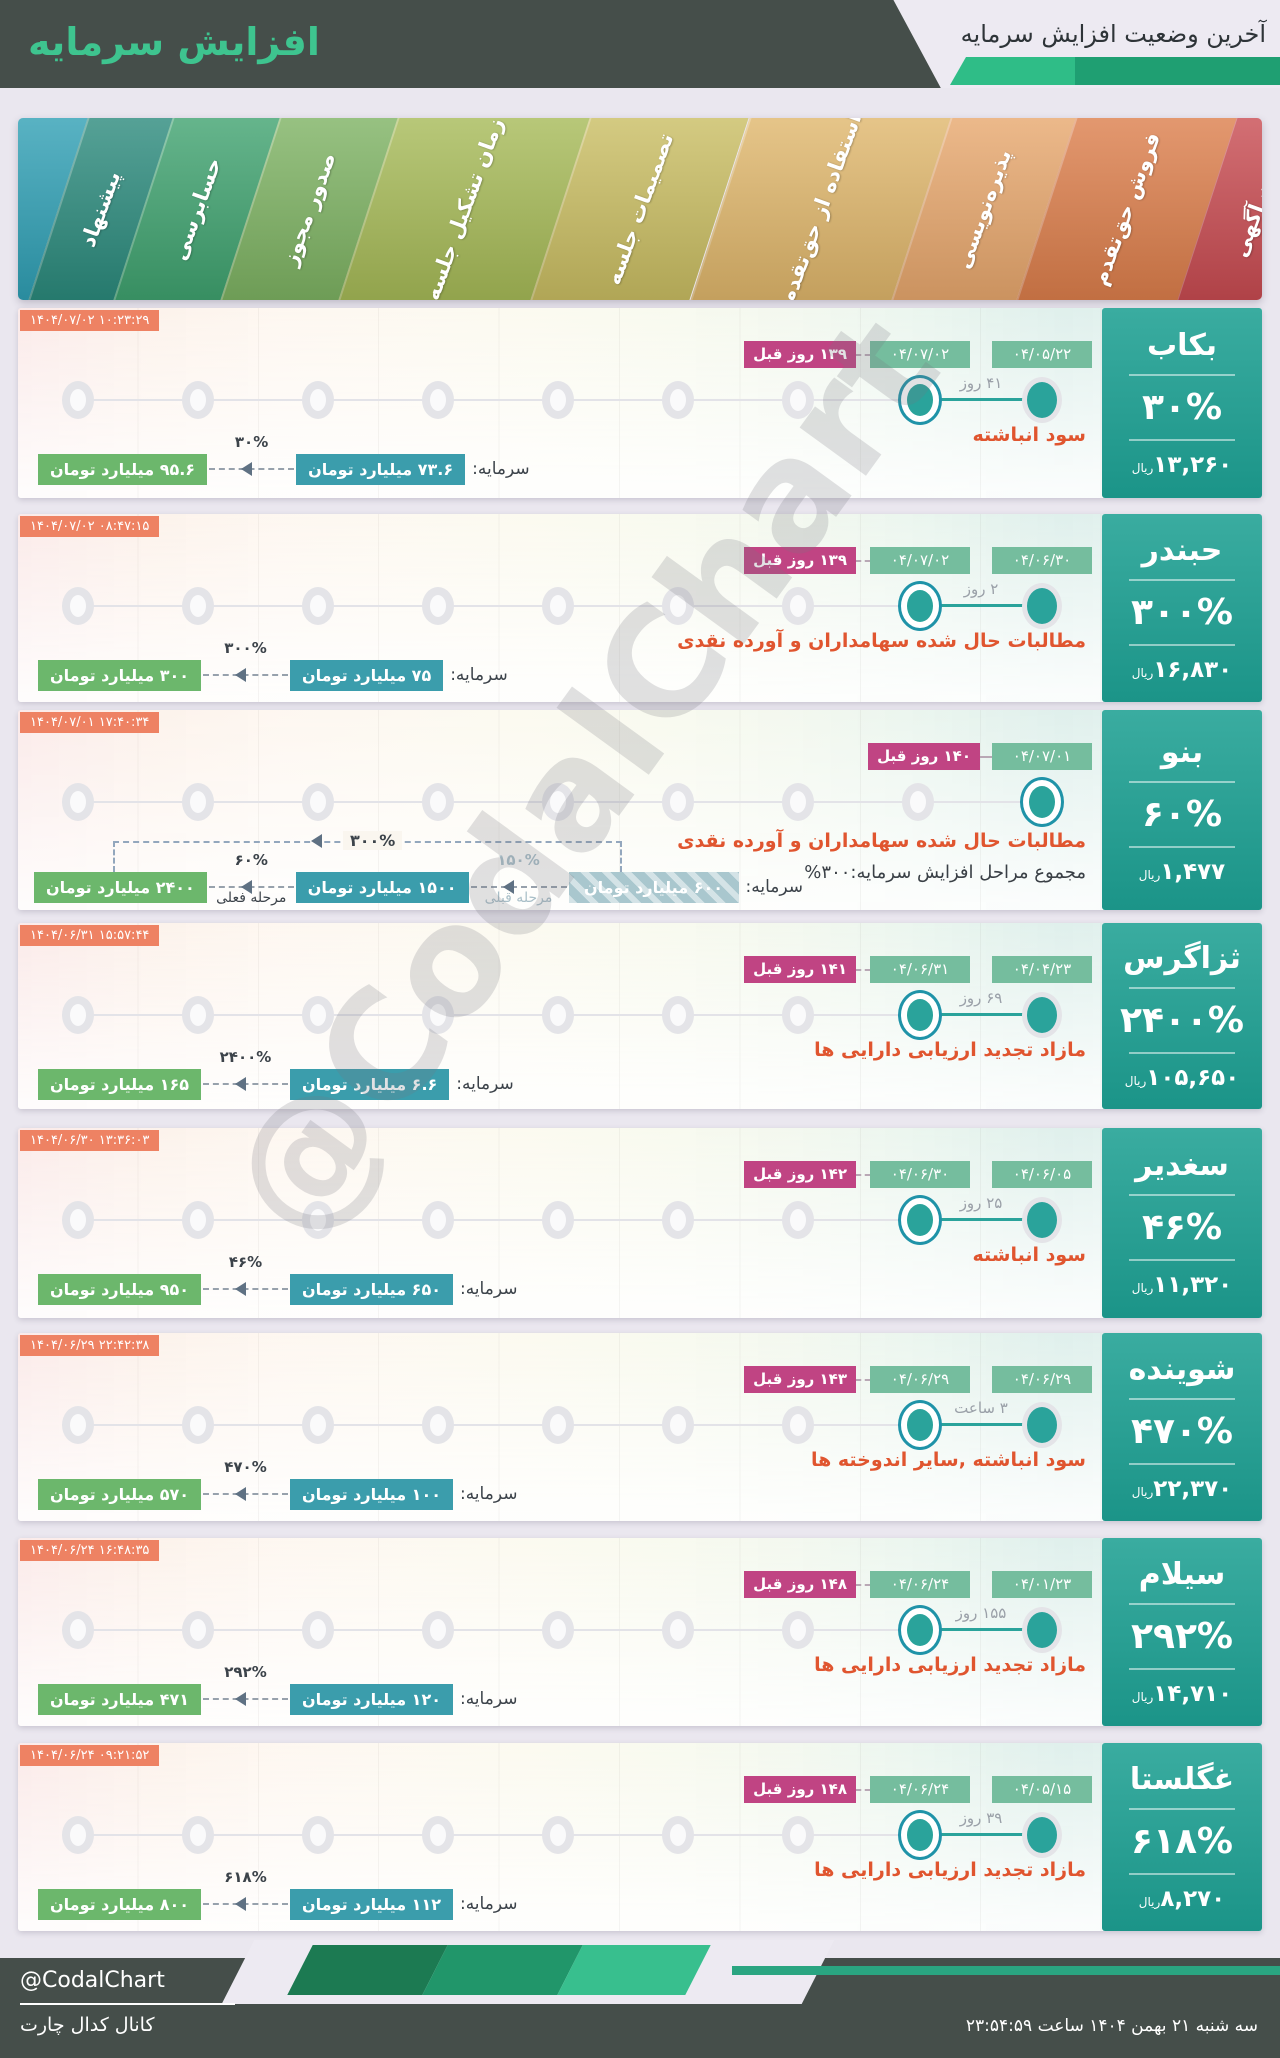  Describe the element at coordinates (1115, 71) in the screenshot. I see `header-green-band` at that location.